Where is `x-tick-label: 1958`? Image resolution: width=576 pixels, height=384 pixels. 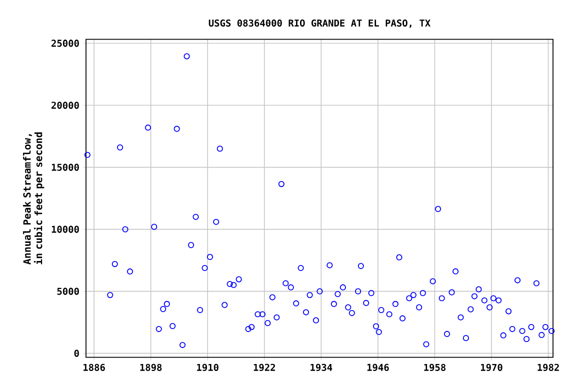
x-tick-label: 1958 is located at coordinates (435, 368).